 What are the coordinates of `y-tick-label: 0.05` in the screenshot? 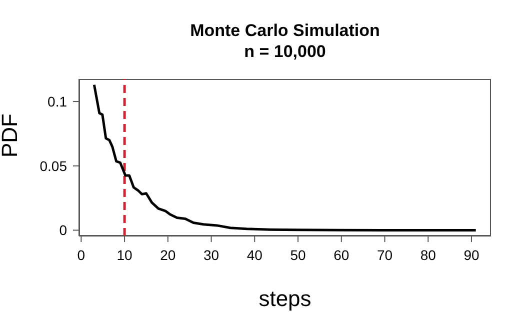 It's located at (54, 166).